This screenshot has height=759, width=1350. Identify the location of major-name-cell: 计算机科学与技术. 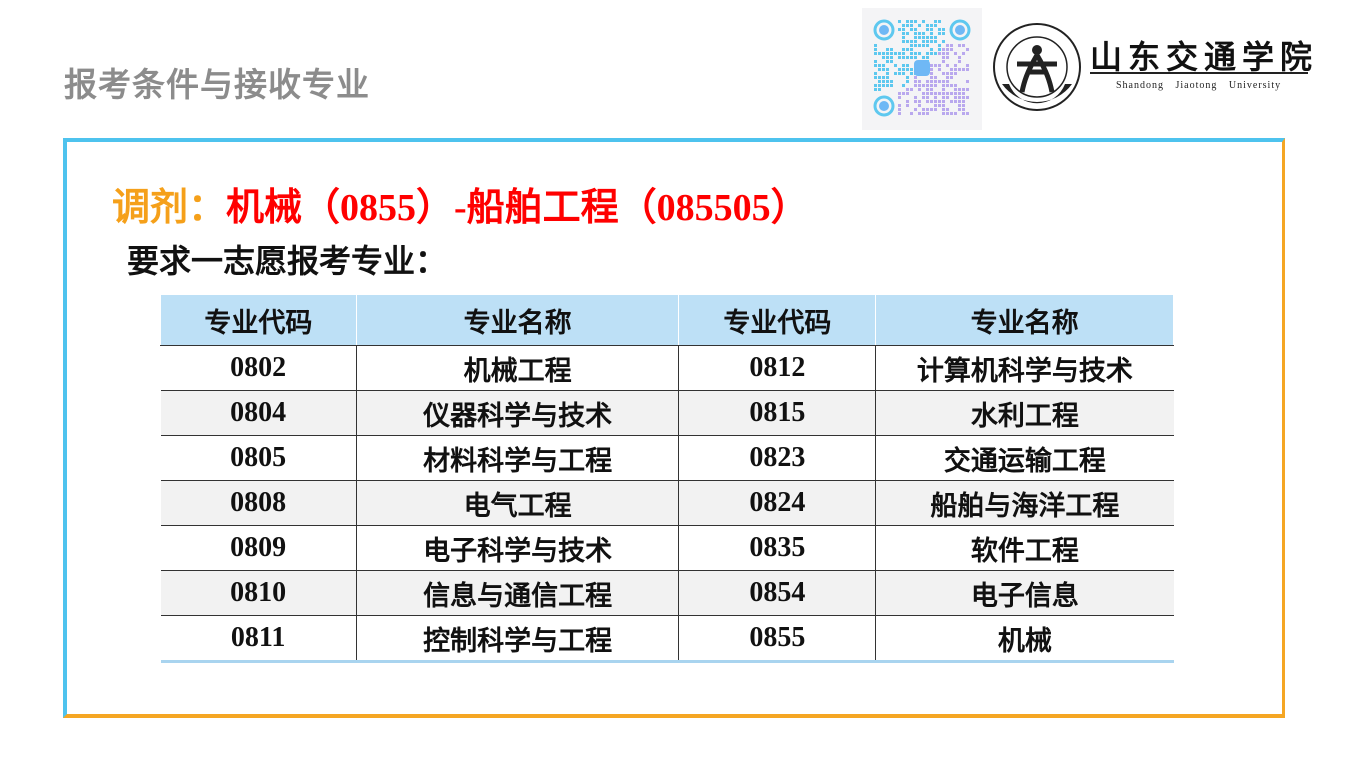
(1024, 368).